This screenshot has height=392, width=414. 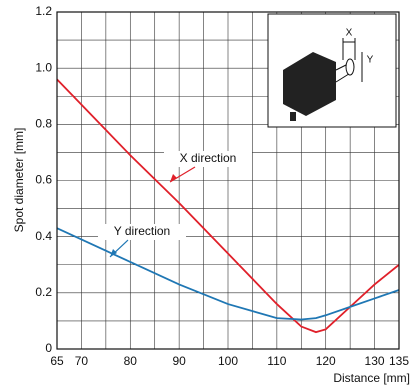 I want to click on inset-label: X, so click(x=349, y=33).